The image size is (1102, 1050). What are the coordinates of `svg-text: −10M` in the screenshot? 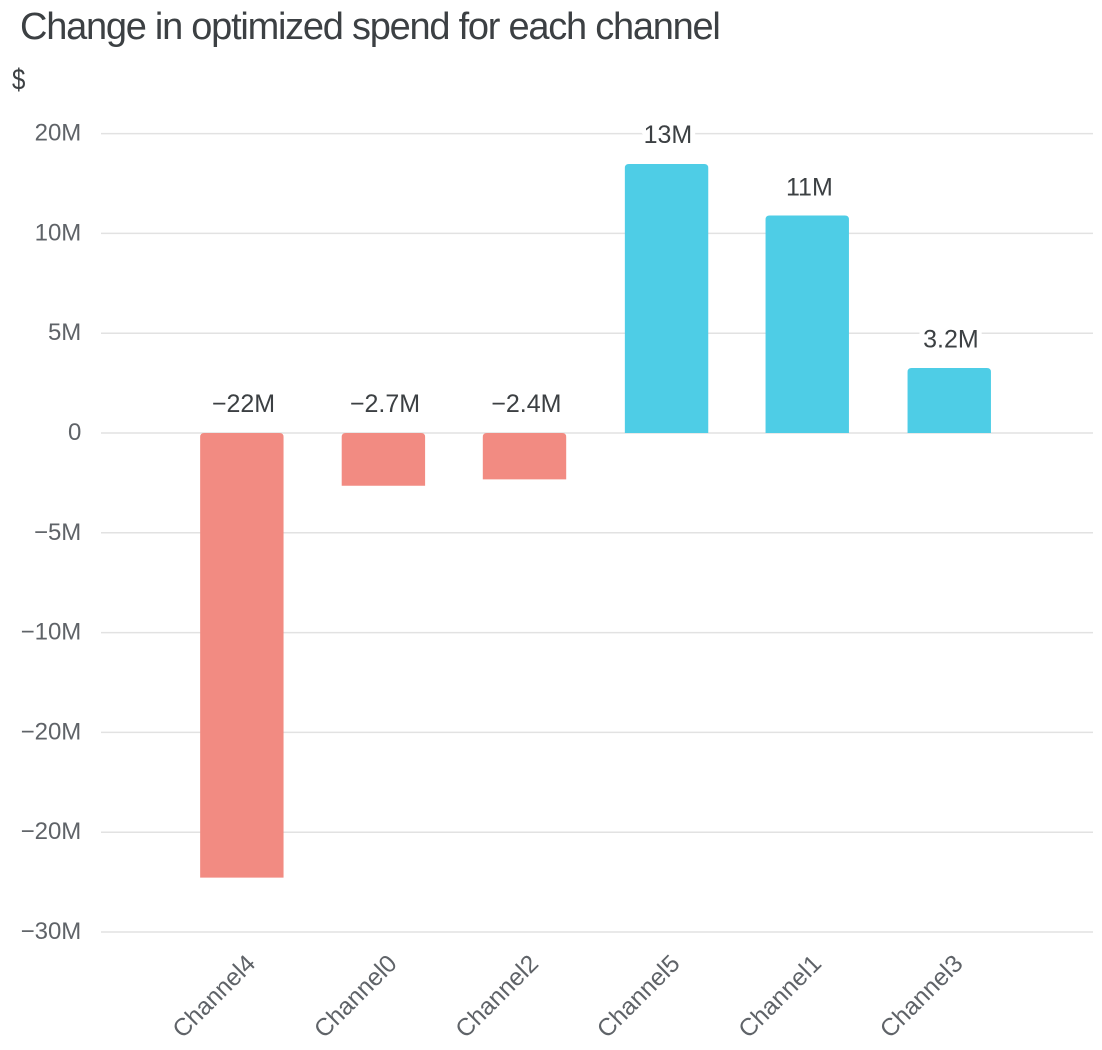 It's located at (51, 632).